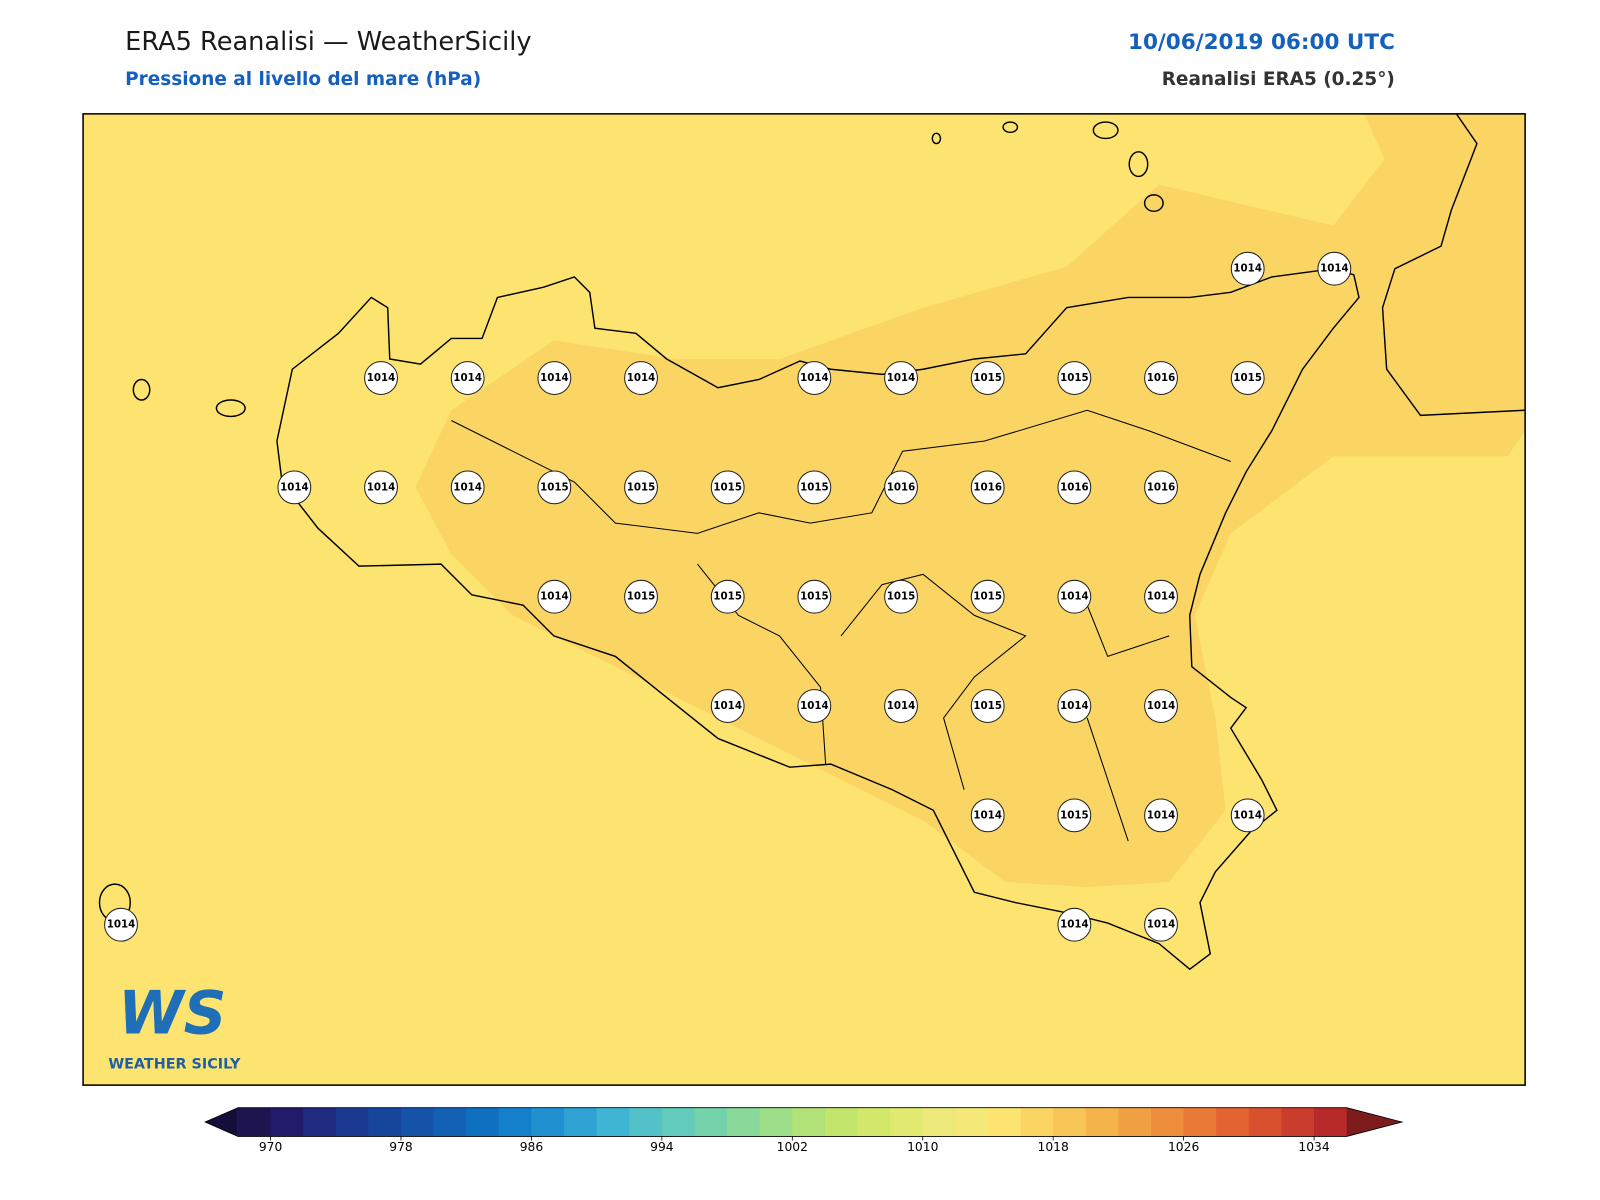 The height and width of the screenshot is (1200, 1600). Describe the element at coordinates (328, 42) in the screenshot. I see `title: ERA5 Reanalisi — WeatherSicily` at that location.